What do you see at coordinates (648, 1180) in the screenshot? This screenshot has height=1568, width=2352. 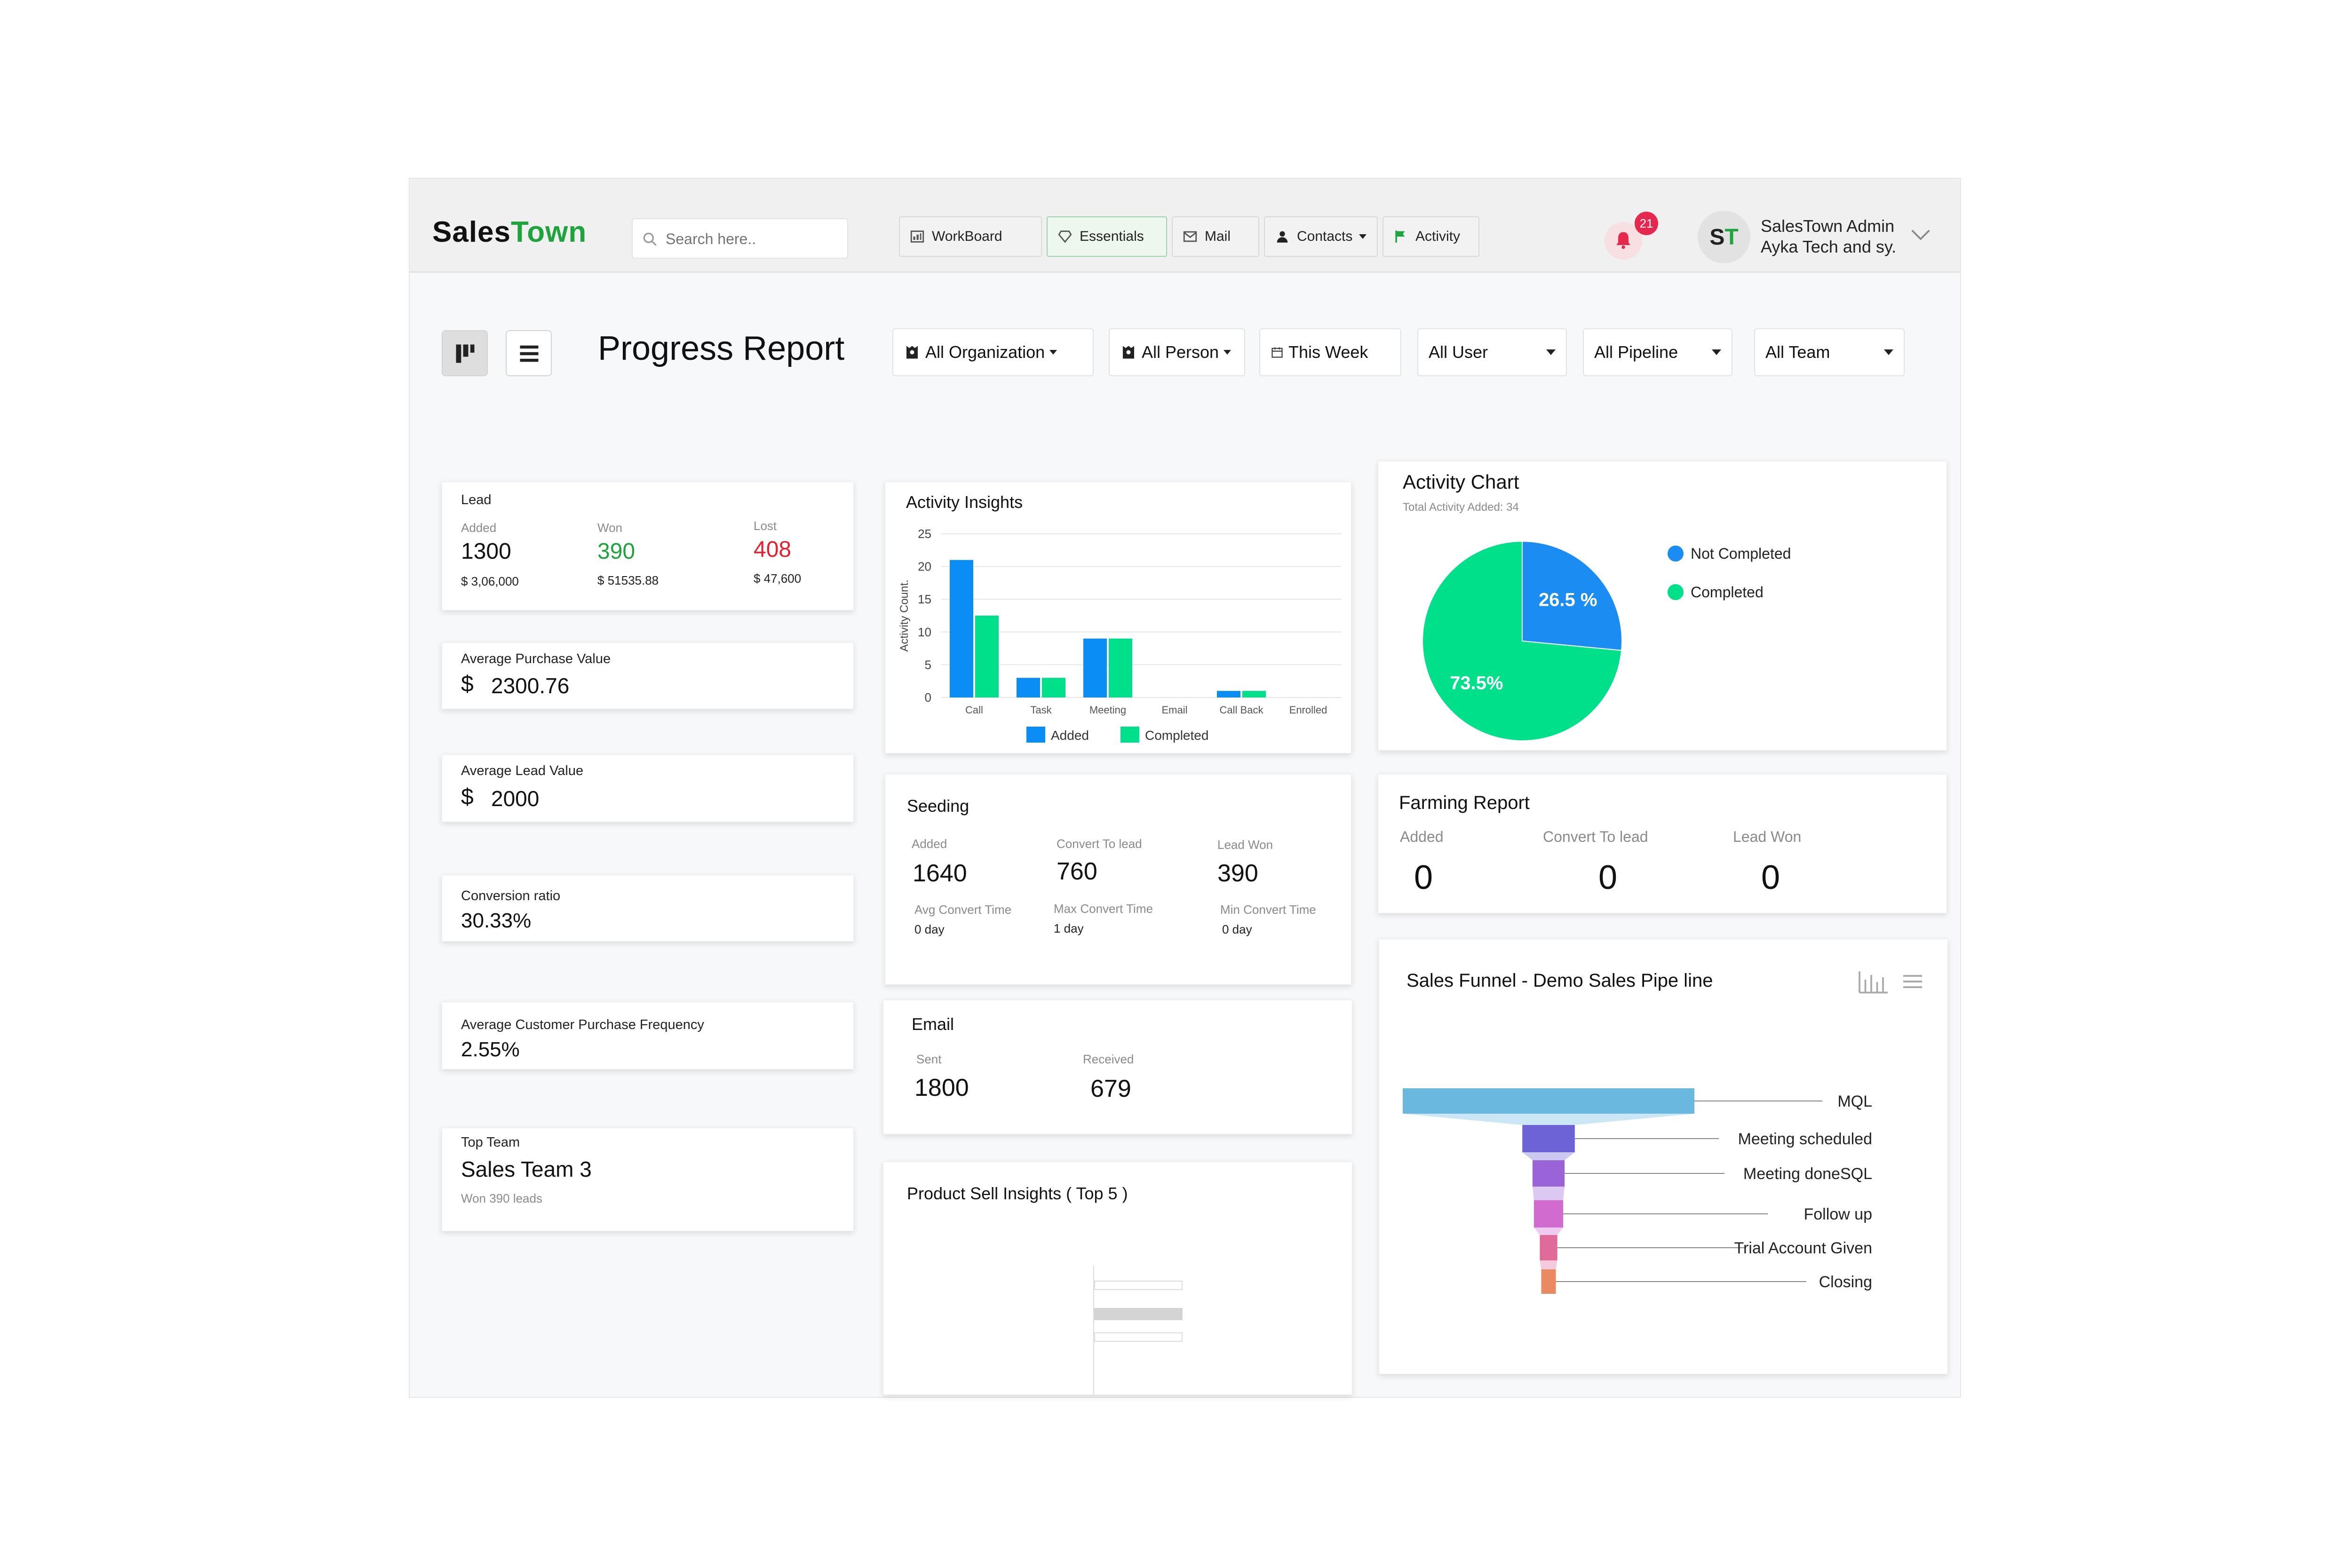 I see `top-team-card: Top Team Sales Team 3 Won 390 leads` at bounding box center [648, 1180].